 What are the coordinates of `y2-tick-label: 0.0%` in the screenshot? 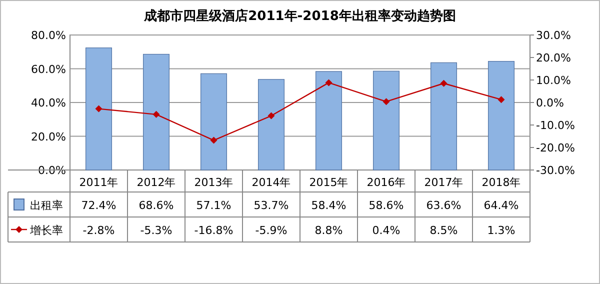 It's located at (550, 103).